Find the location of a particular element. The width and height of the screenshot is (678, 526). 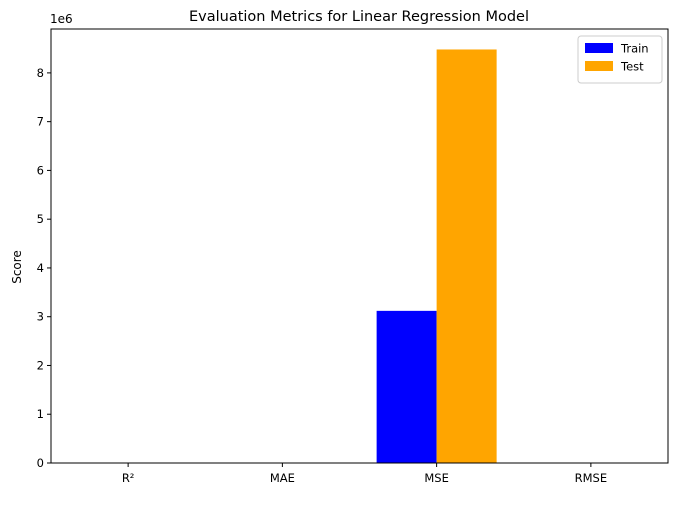

y-tick-label-8: 8 is located at coordinates (40, 73).